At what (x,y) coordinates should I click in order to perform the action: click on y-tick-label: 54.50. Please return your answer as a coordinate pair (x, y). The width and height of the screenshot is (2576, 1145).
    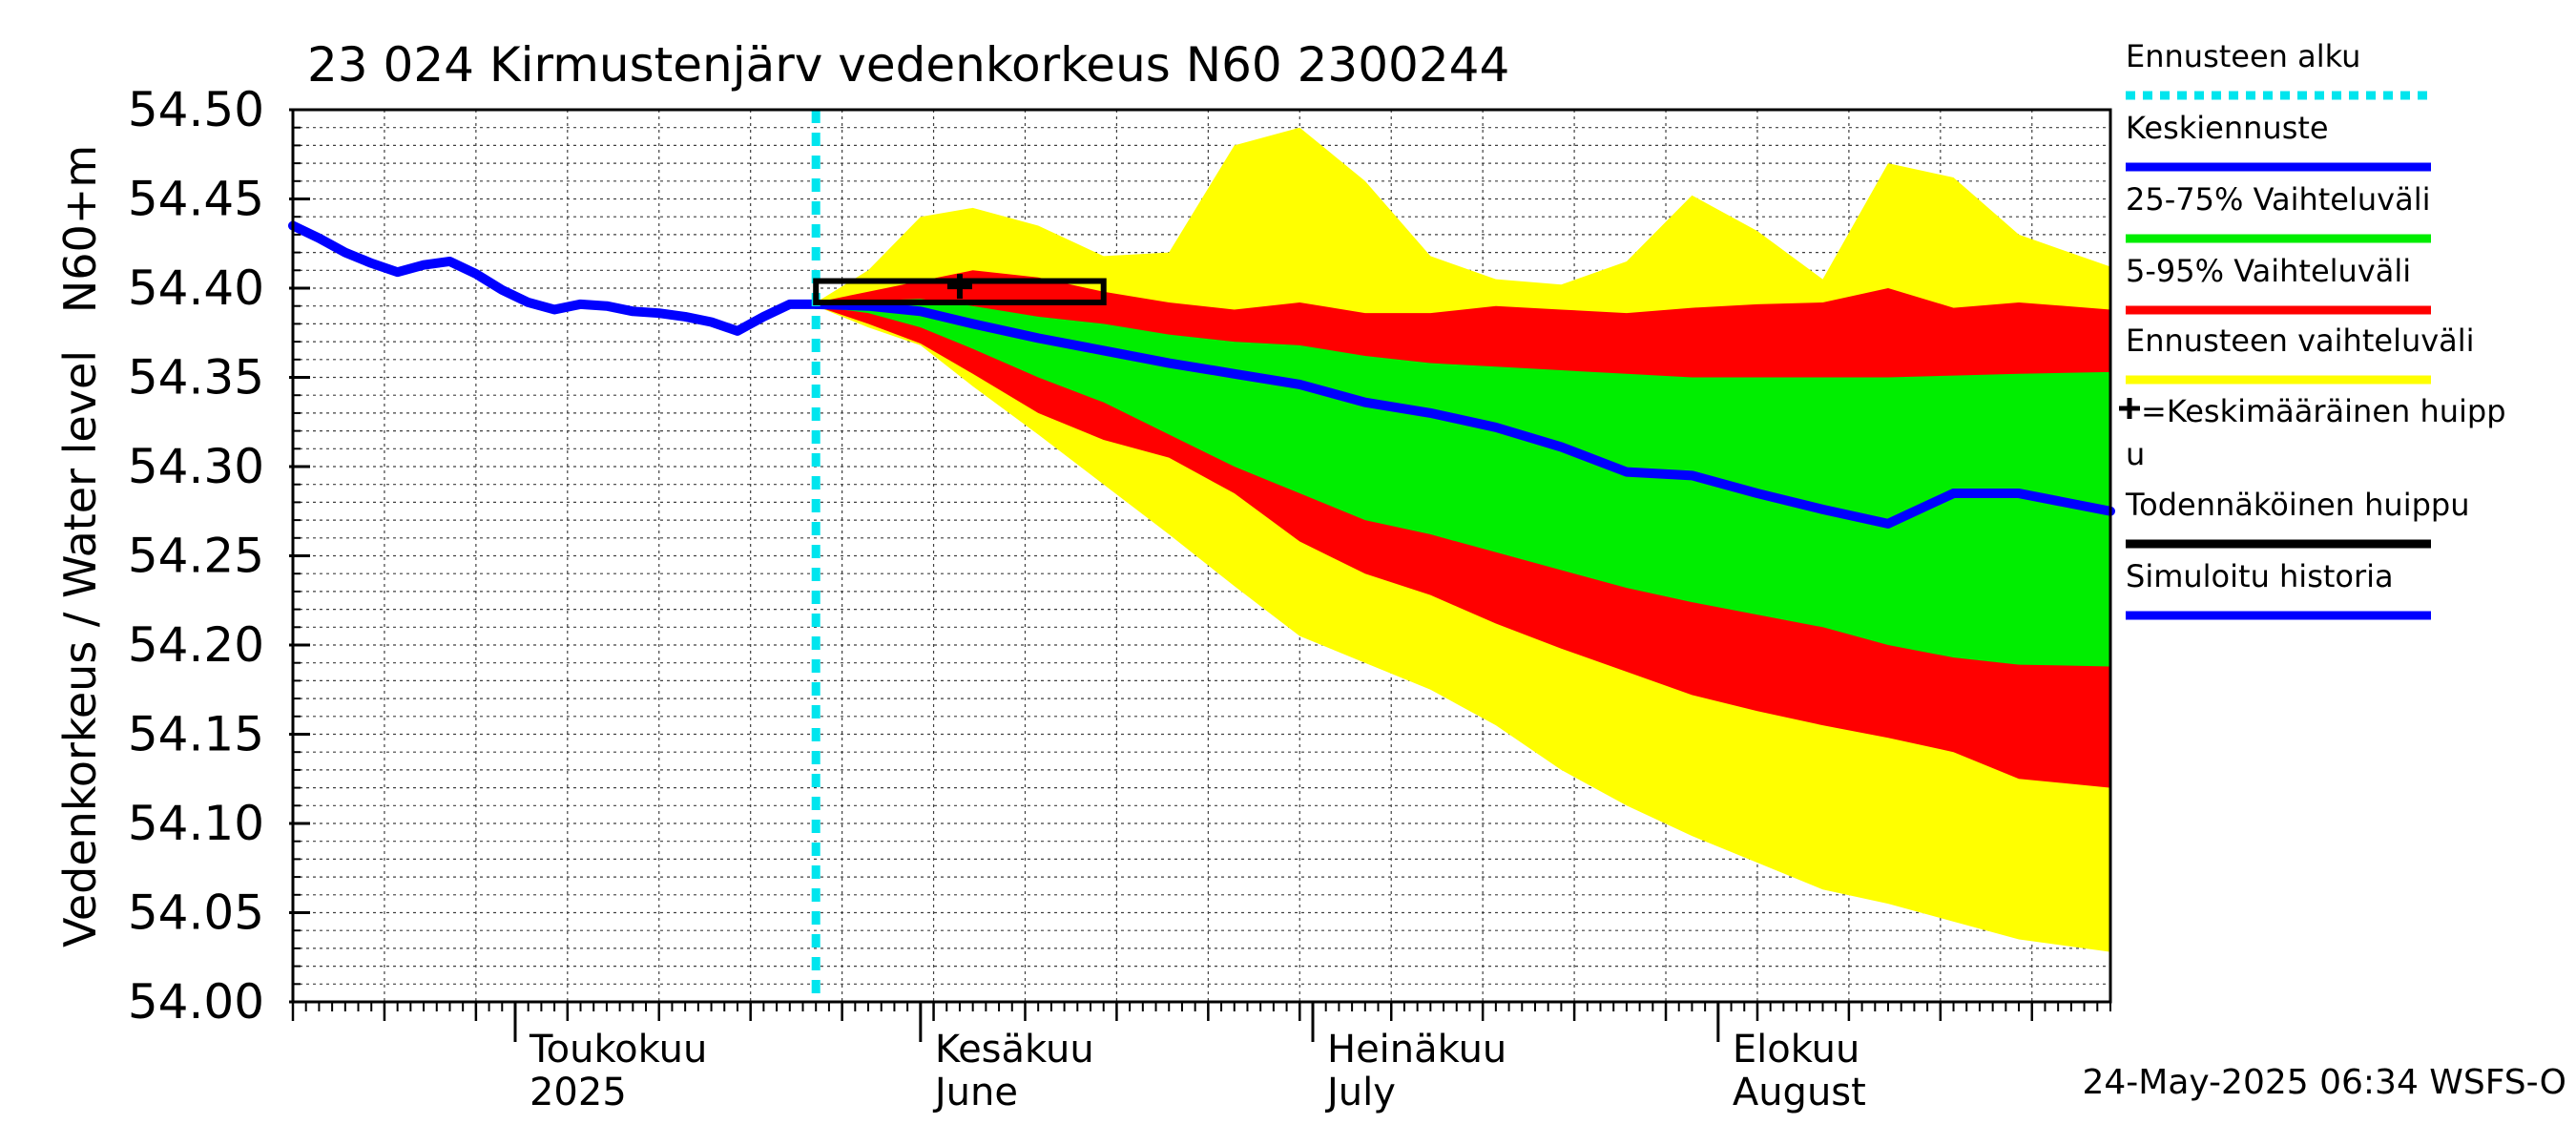
    Looking at the image, I should click on (196, 109).